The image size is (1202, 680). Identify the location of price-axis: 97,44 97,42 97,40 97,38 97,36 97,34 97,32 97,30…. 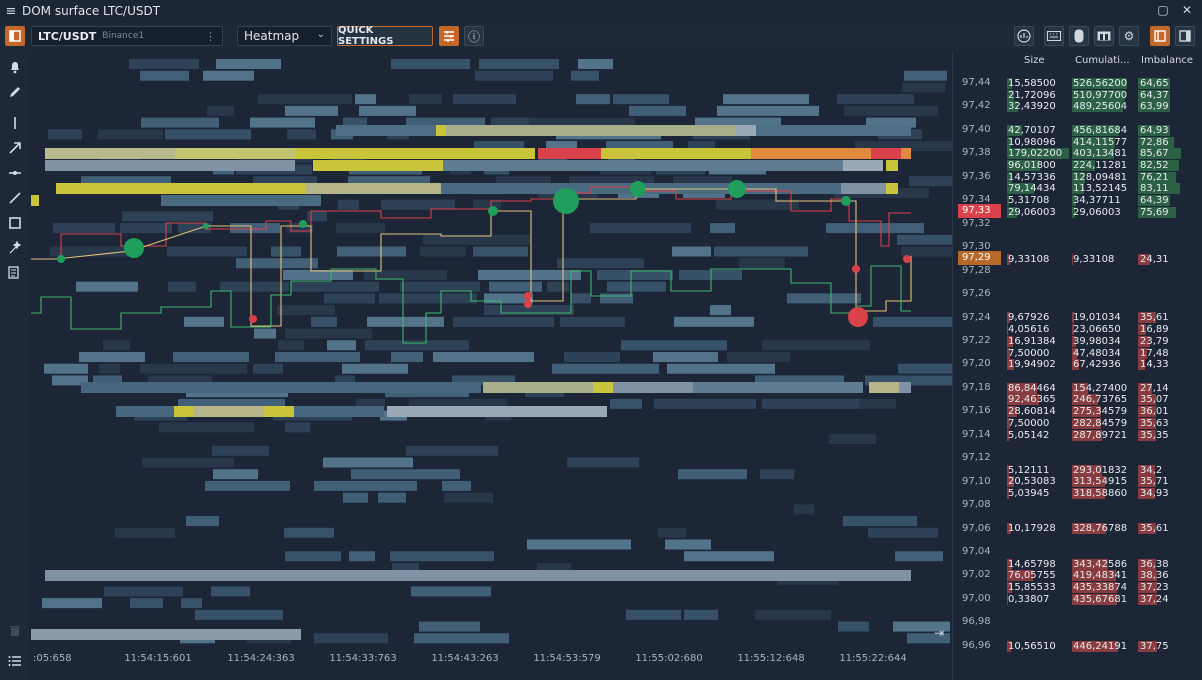
(977, 365).